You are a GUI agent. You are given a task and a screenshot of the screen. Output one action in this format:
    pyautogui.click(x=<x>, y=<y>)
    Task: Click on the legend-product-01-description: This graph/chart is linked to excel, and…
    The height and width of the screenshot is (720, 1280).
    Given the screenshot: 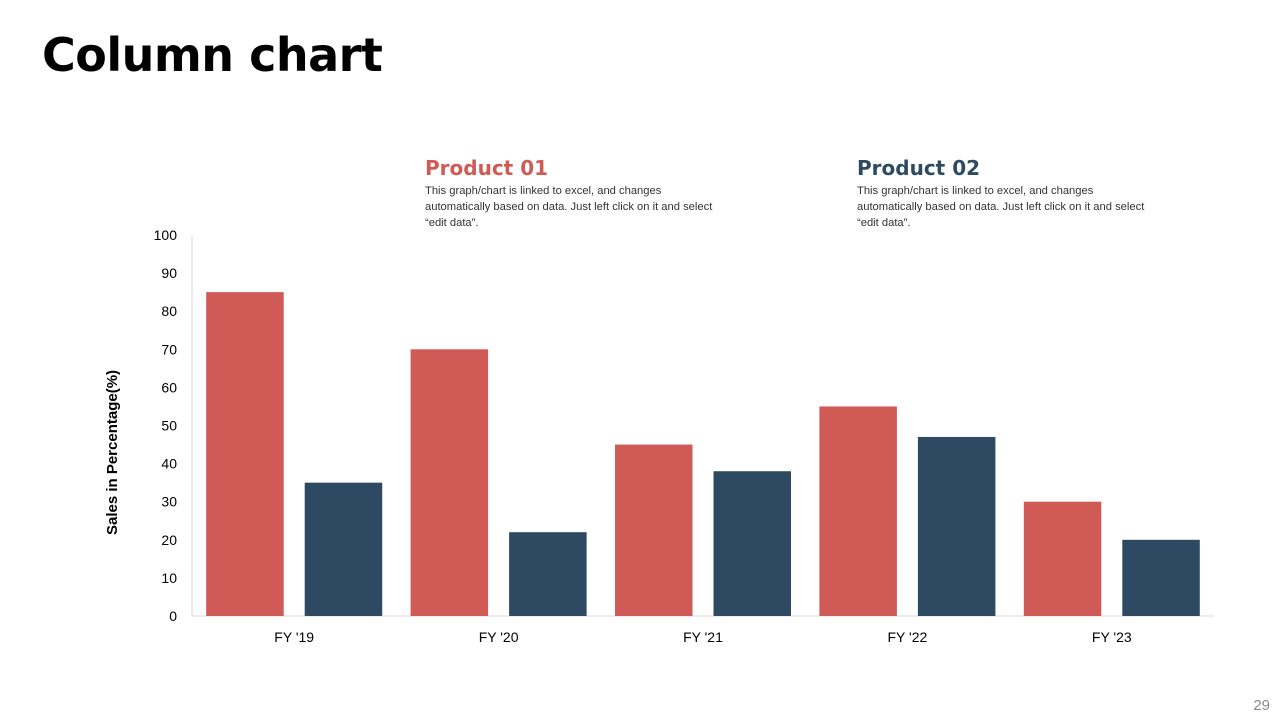 What is the action you would take?
    pyautogui.click(x=569, y=207)
    